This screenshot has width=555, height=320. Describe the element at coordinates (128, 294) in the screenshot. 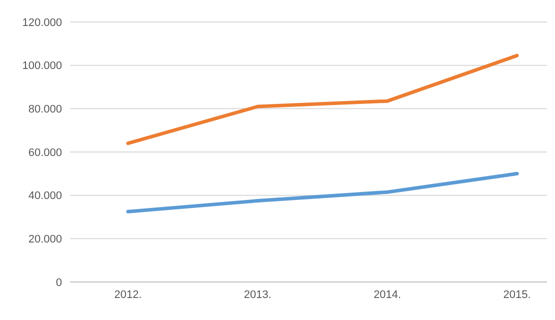

I see `x-tick-label: 2012.` at that location.